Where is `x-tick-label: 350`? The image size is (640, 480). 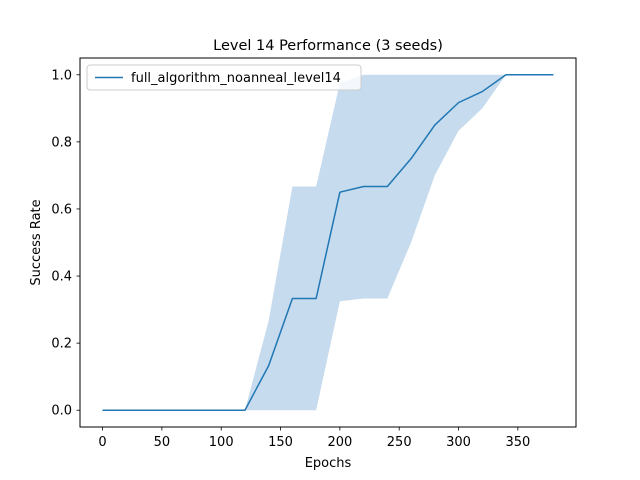 x-tick-label: 350 is located at coordinates (517, 442).